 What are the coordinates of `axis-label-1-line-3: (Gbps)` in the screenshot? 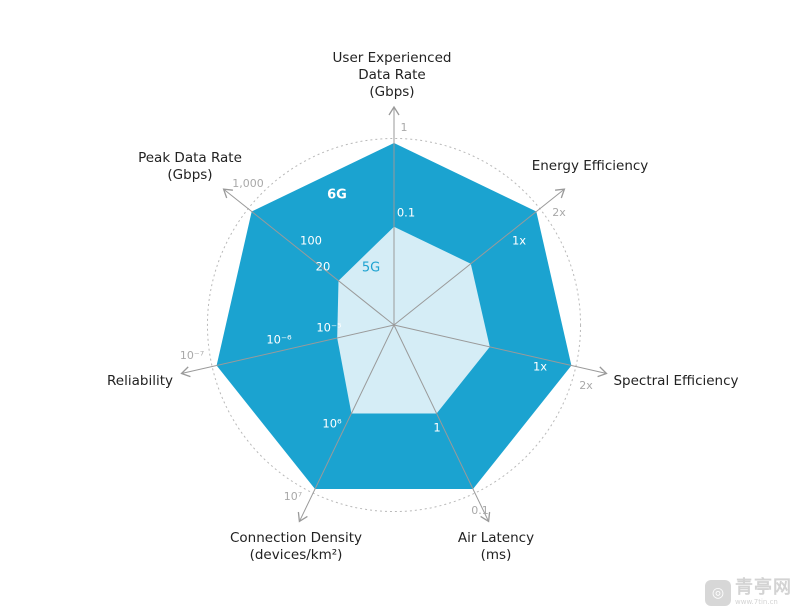 It's located at (391, 92).